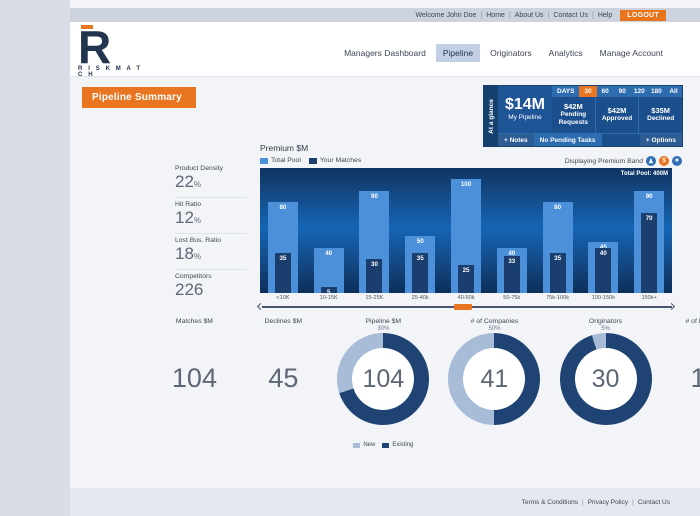 This screenshot has width=700, height=516. What do you see at coordinates (588, 91) in the screenshot?
I see `days-option-30: 30` at bounding box center [588, 91].